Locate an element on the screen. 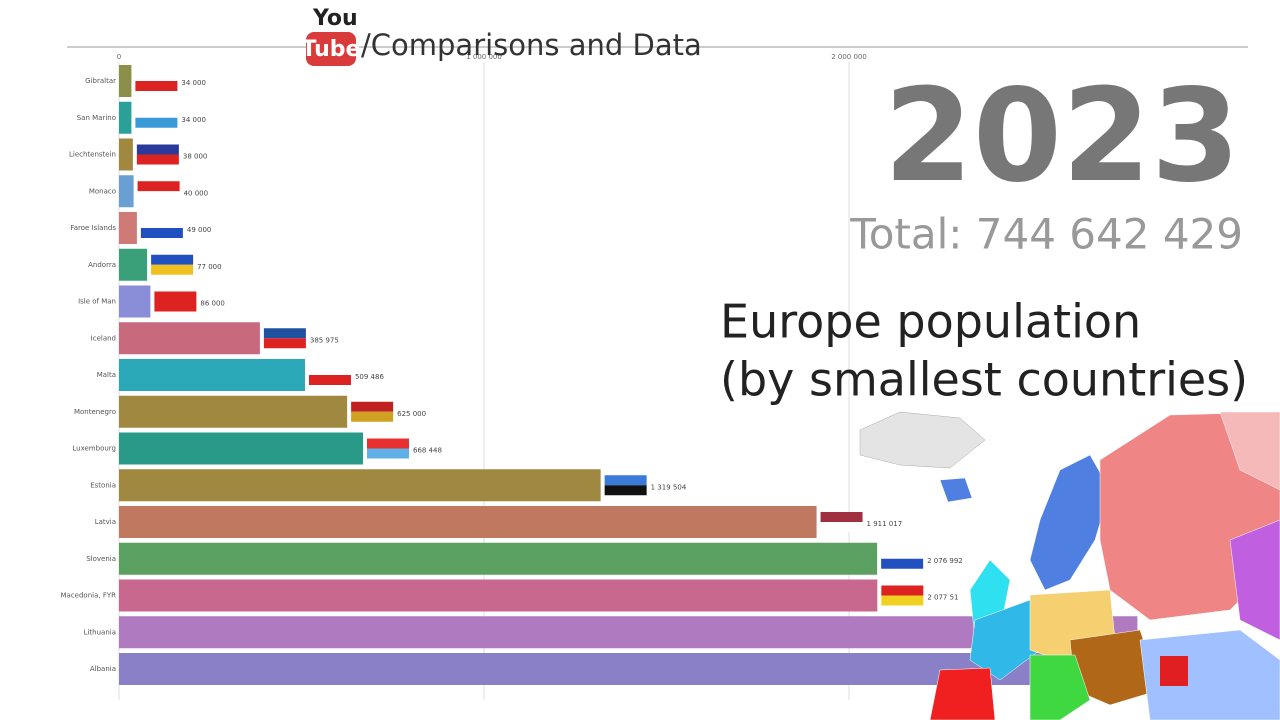  channel-name: /Comparisons and Data is located at coordinates (531, 45).